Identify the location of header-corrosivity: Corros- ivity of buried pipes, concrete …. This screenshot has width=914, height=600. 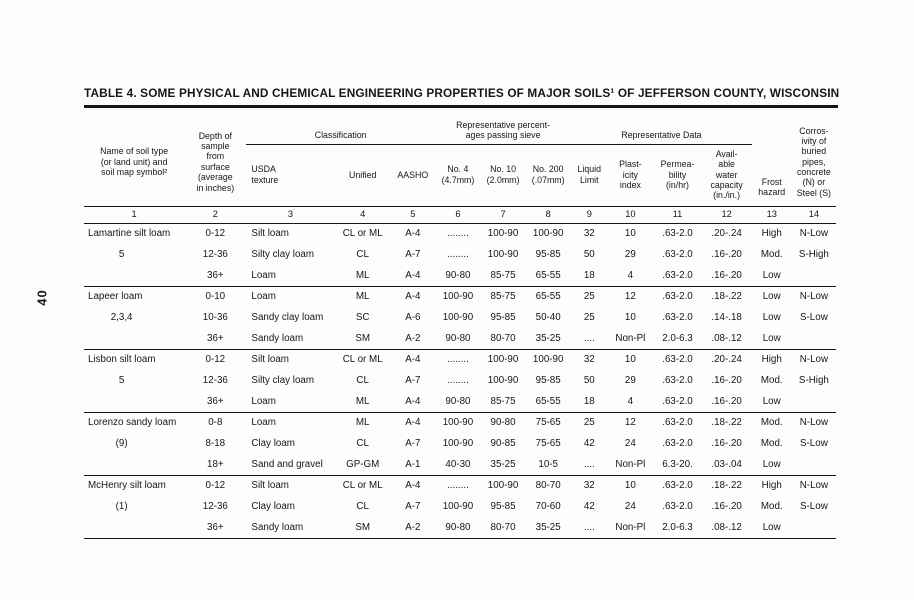
(813, 161).